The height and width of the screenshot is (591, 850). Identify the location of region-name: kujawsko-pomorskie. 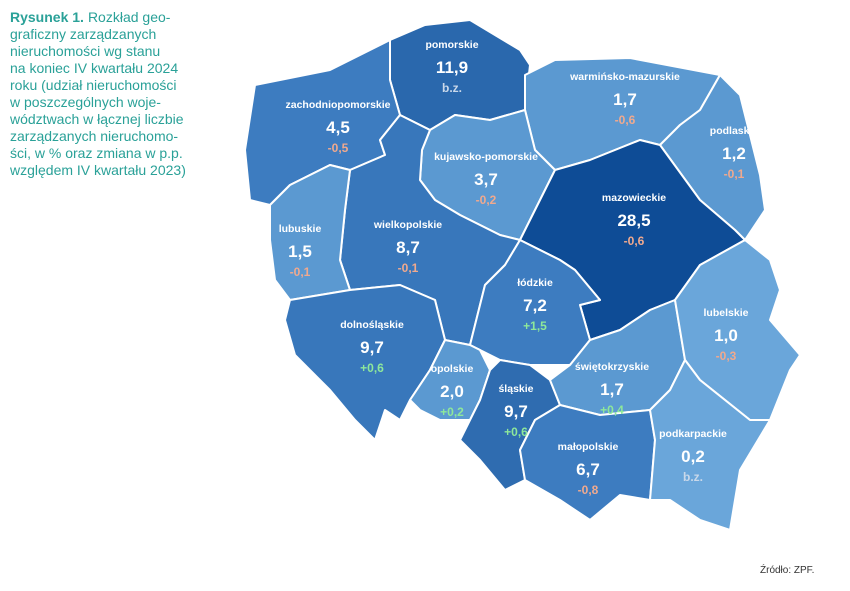
(486, 157).